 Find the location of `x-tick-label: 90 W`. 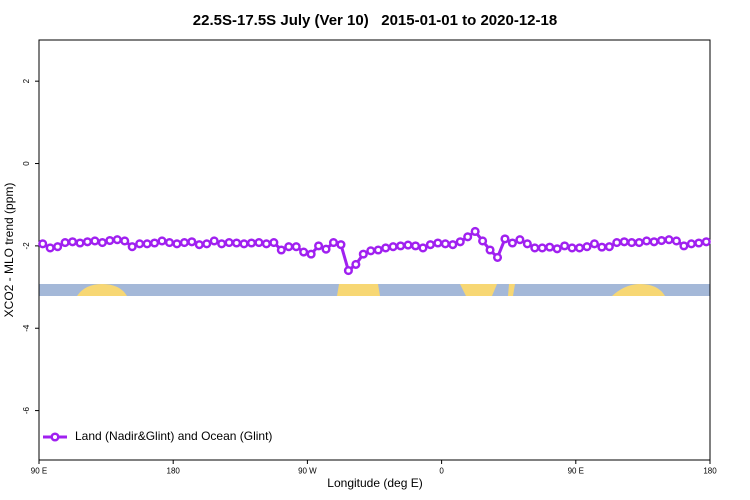

x-tick-label: 90 W is located at coordinates (307, 471).